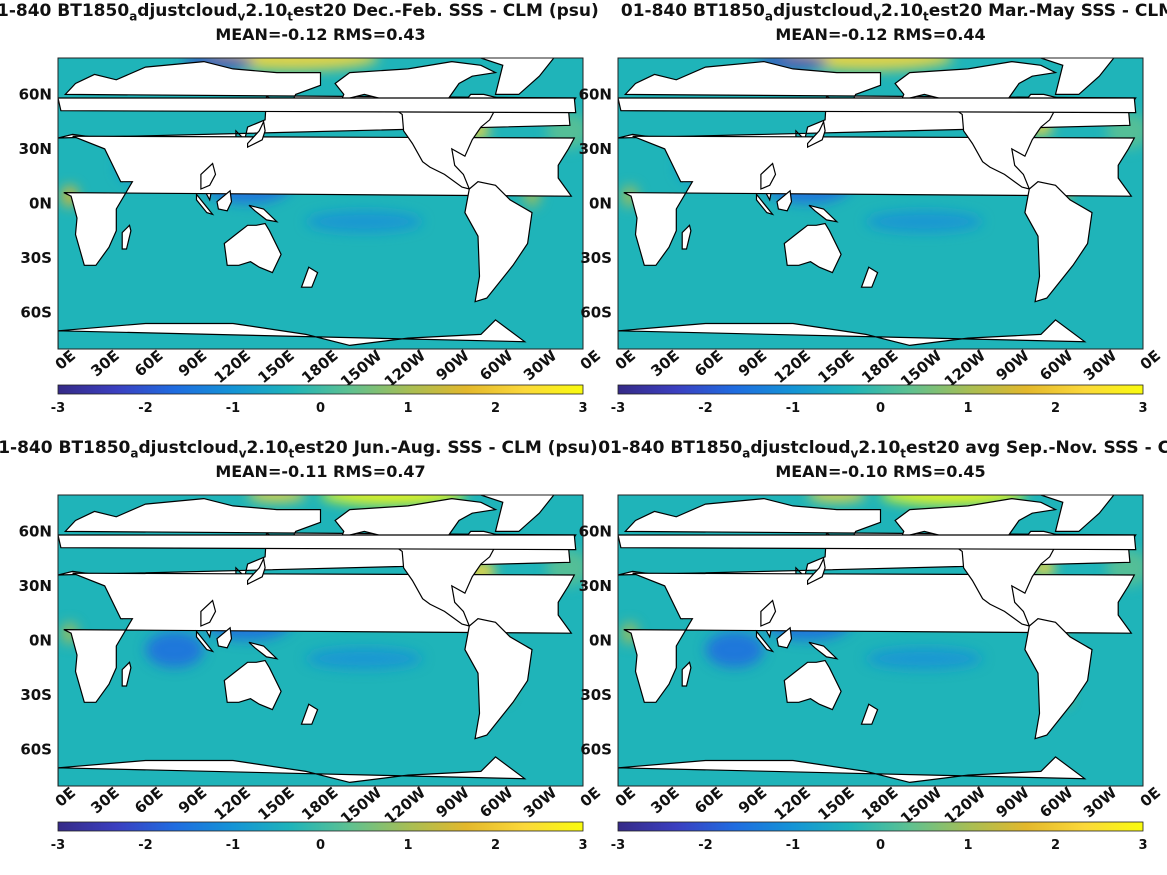 The image size is (1167, 875). I want to click on landmass-borneo, so click(784, 637).